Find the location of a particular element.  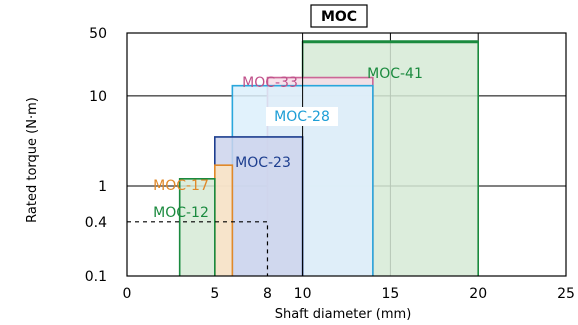

x-tick-label: 15 is located at coordinates (390, 294).